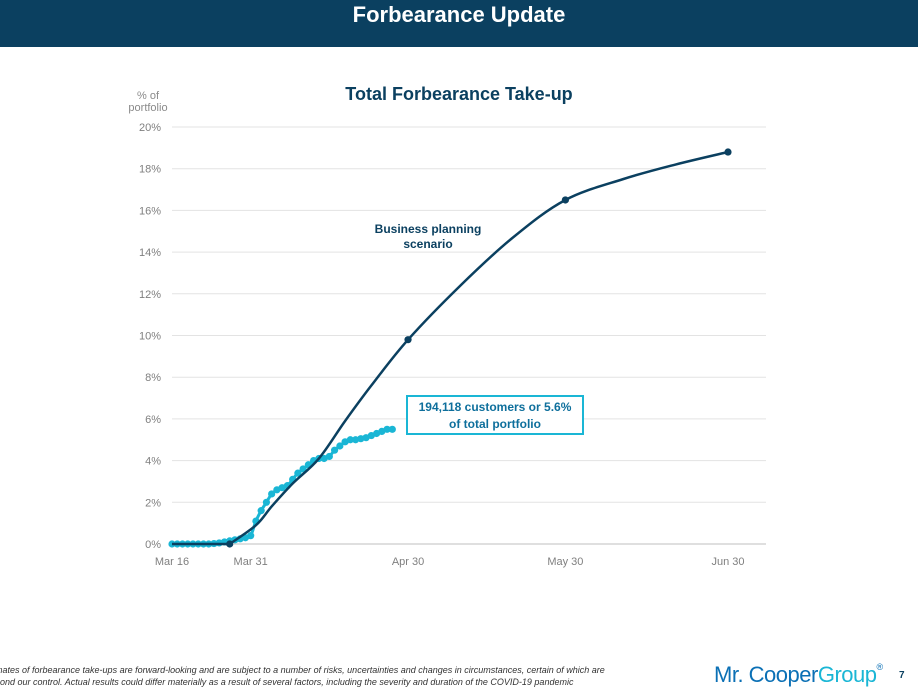 The width and height of the screenshot is (918, 693). Describe the element at coordinates (153, 545) in the screenshot. I see `y-tick-label: 0%` at that location.